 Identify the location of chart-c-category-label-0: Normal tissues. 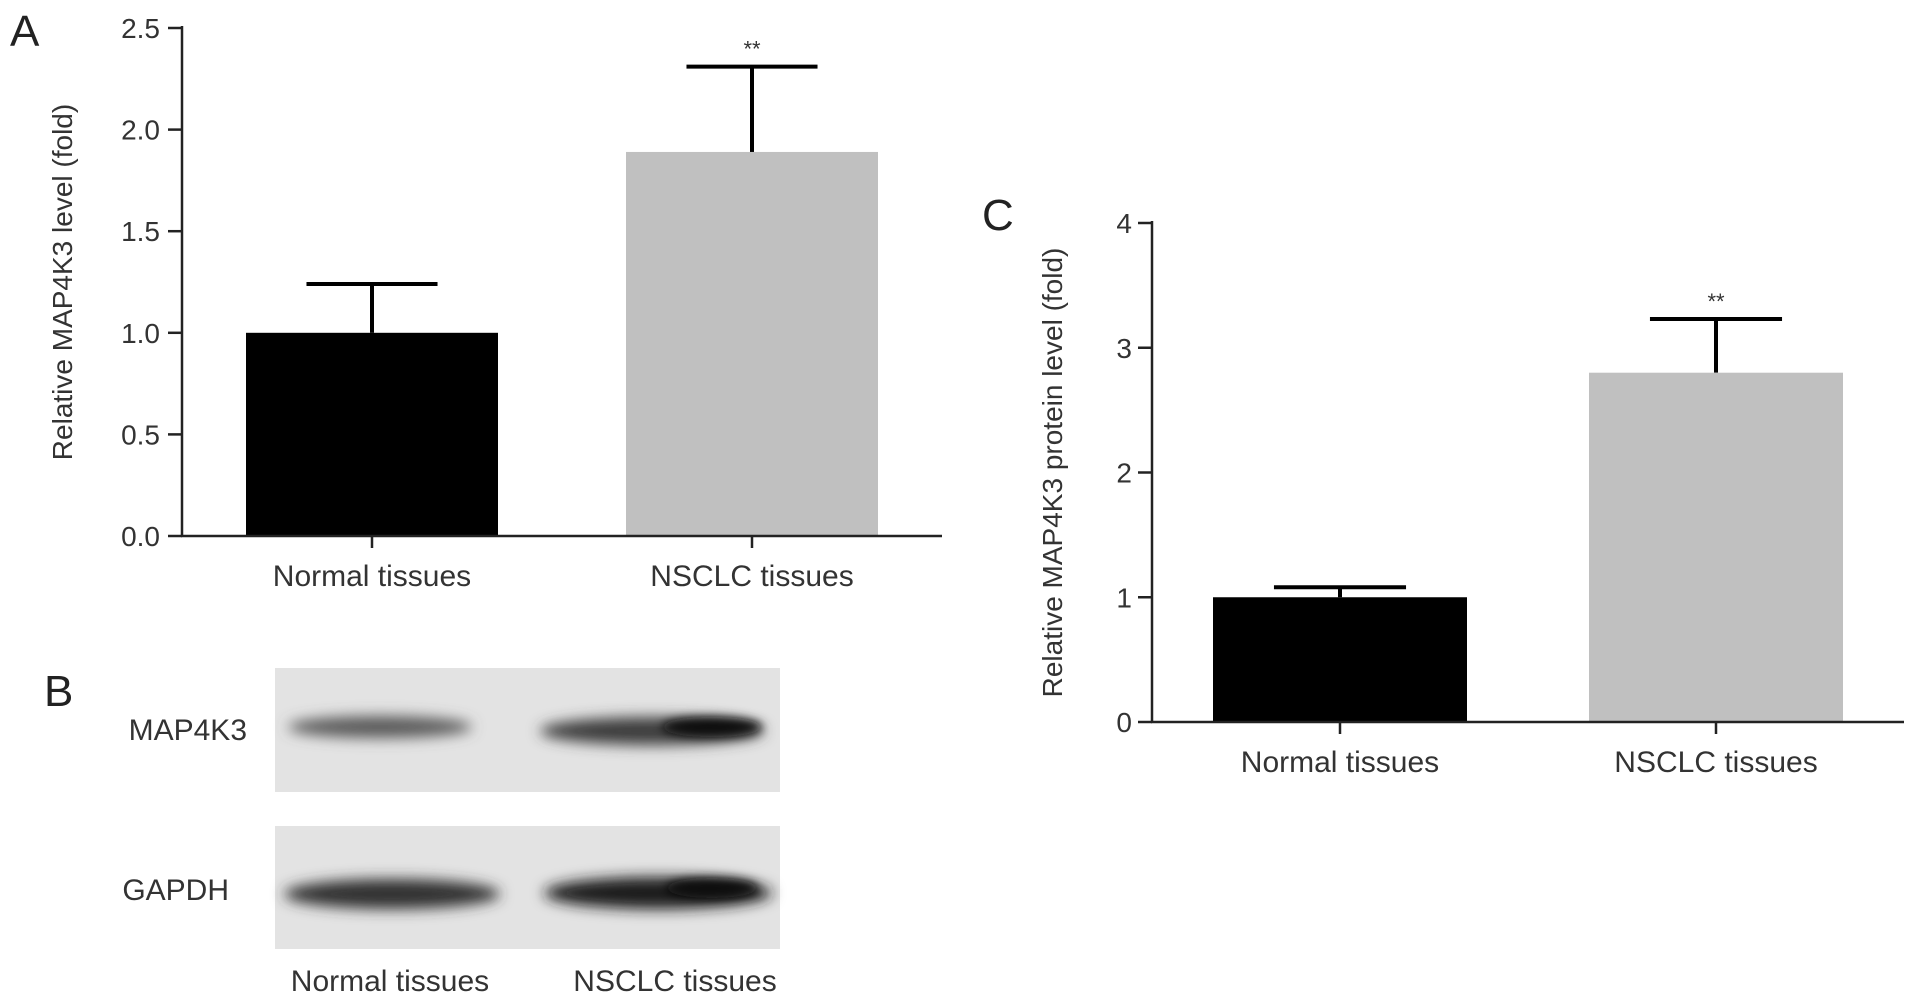
(1340, 762).